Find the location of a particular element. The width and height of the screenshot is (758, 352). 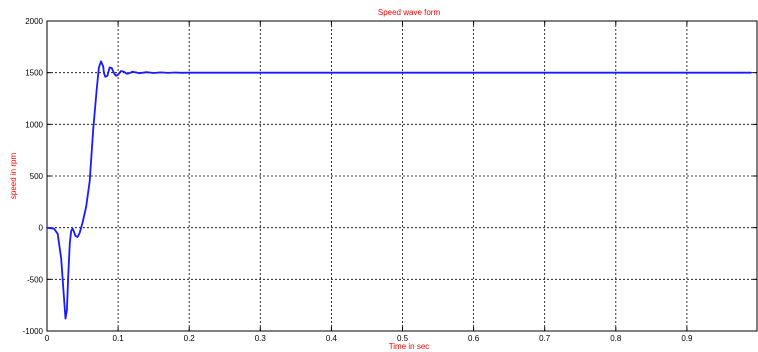

y-tick-label: 2000 is located at coordinates (34, 21).